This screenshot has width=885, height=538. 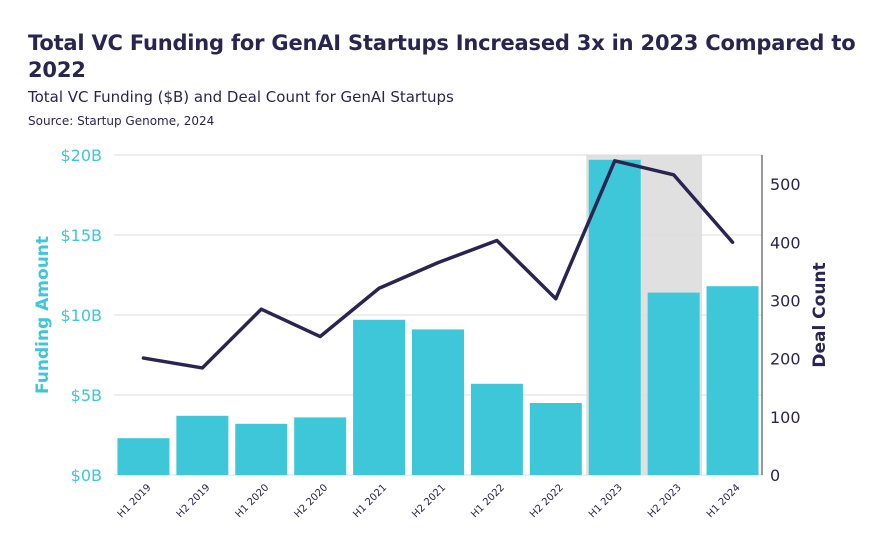 I want to click on x-tick-label: H2 2019, so click(x=194, y=501).